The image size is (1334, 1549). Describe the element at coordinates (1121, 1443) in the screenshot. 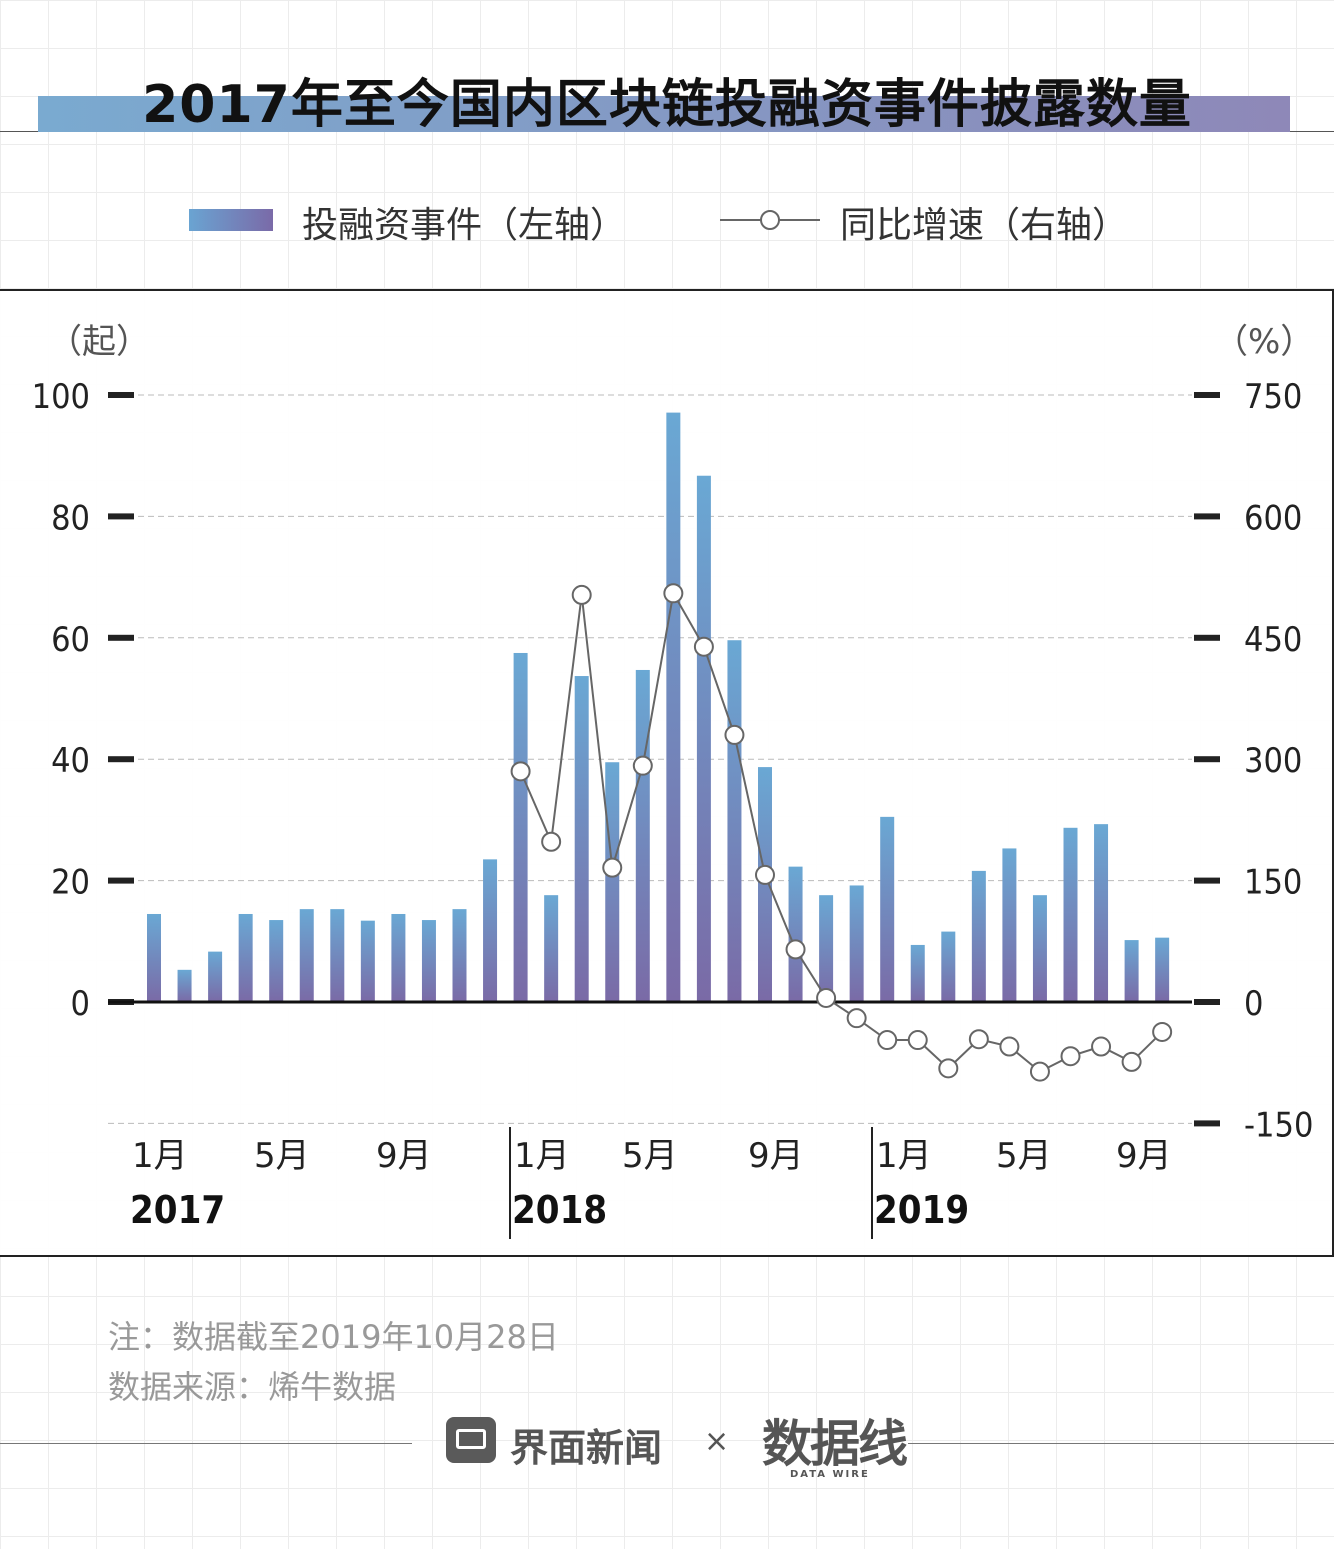

I see `footer-rule-right` at that location.